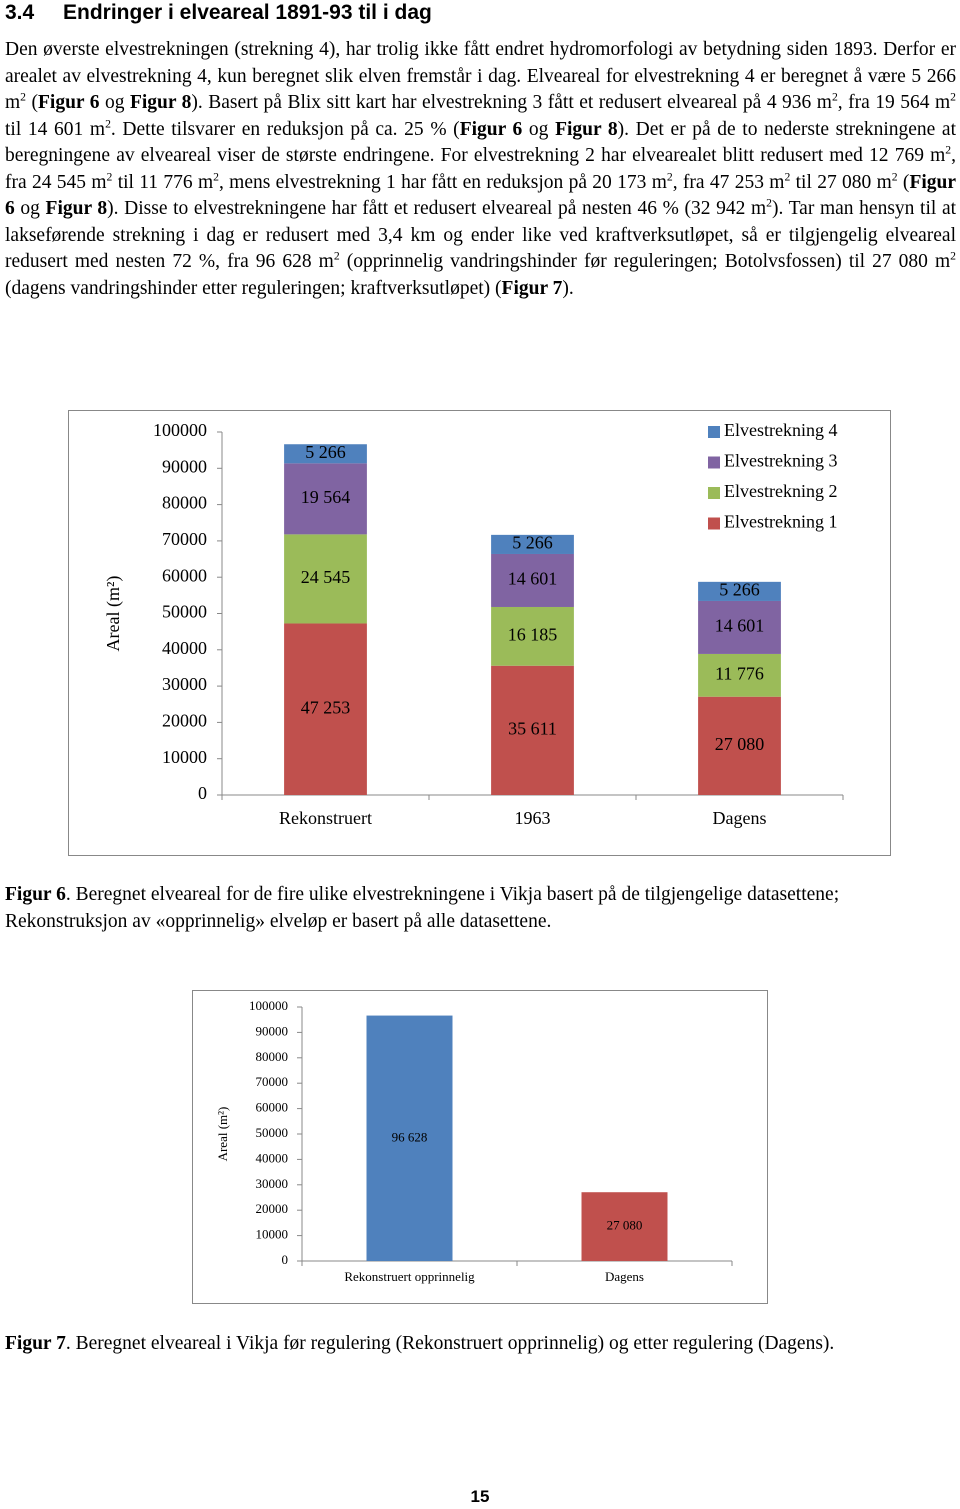 Image resolution: width=960 pixels, height=1509 pixels. What do you see at coordinates (325, 818) in the screenshot?
I see `x-tick-label: Rekonstruert` at bounding box center [325, 818].